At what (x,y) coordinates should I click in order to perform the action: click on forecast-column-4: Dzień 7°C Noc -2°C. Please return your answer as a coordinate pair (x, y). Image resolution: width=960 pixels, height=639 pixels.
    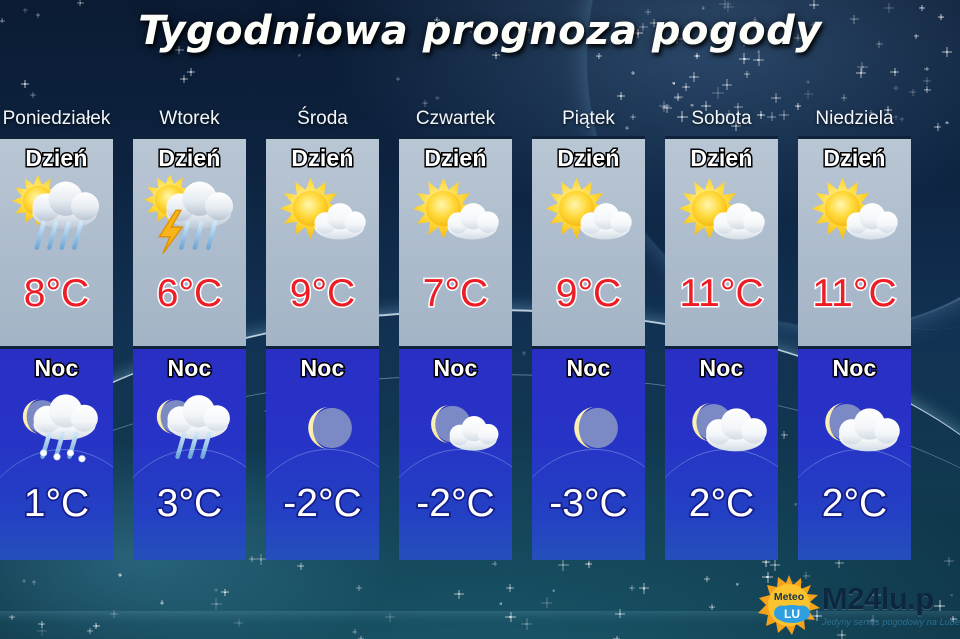
    Looking at the image, I should click on (455, 348).